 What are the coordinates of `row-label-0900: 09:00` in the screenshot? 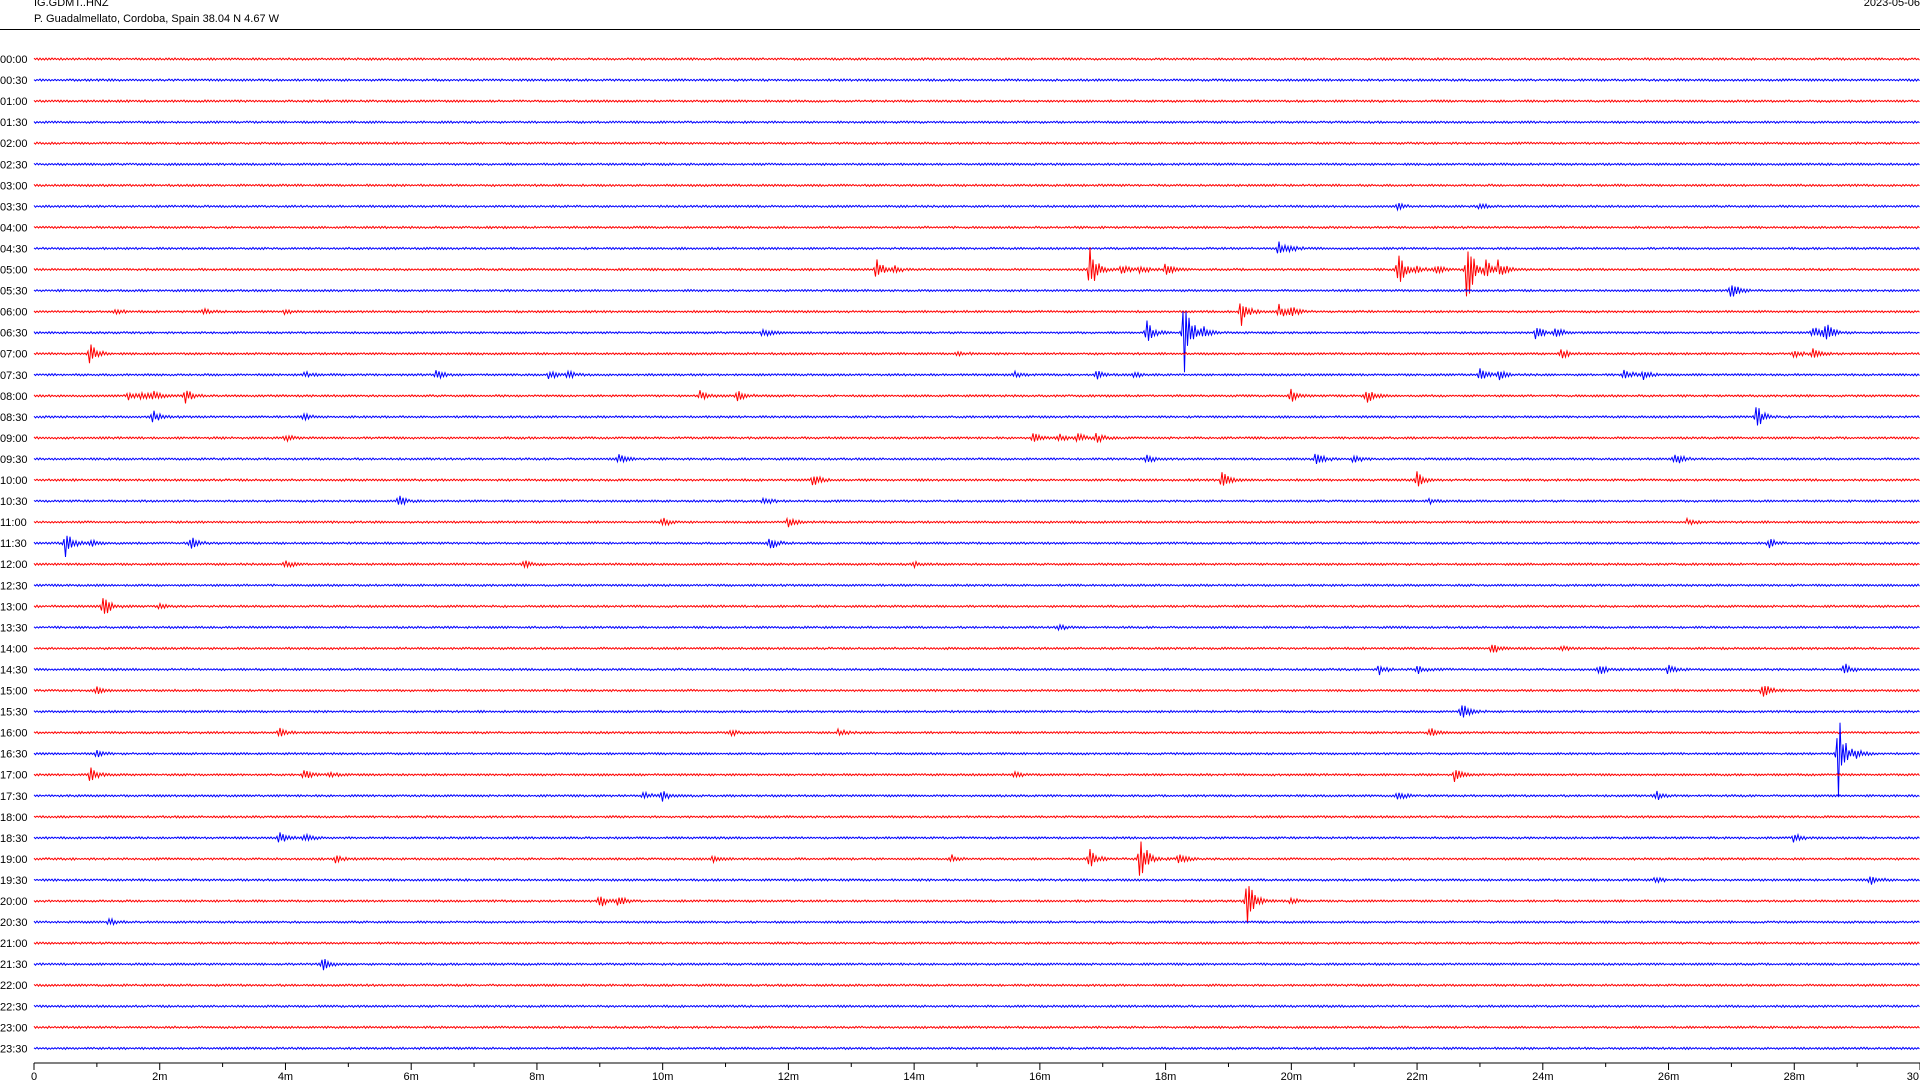 It's located at (14, 439).